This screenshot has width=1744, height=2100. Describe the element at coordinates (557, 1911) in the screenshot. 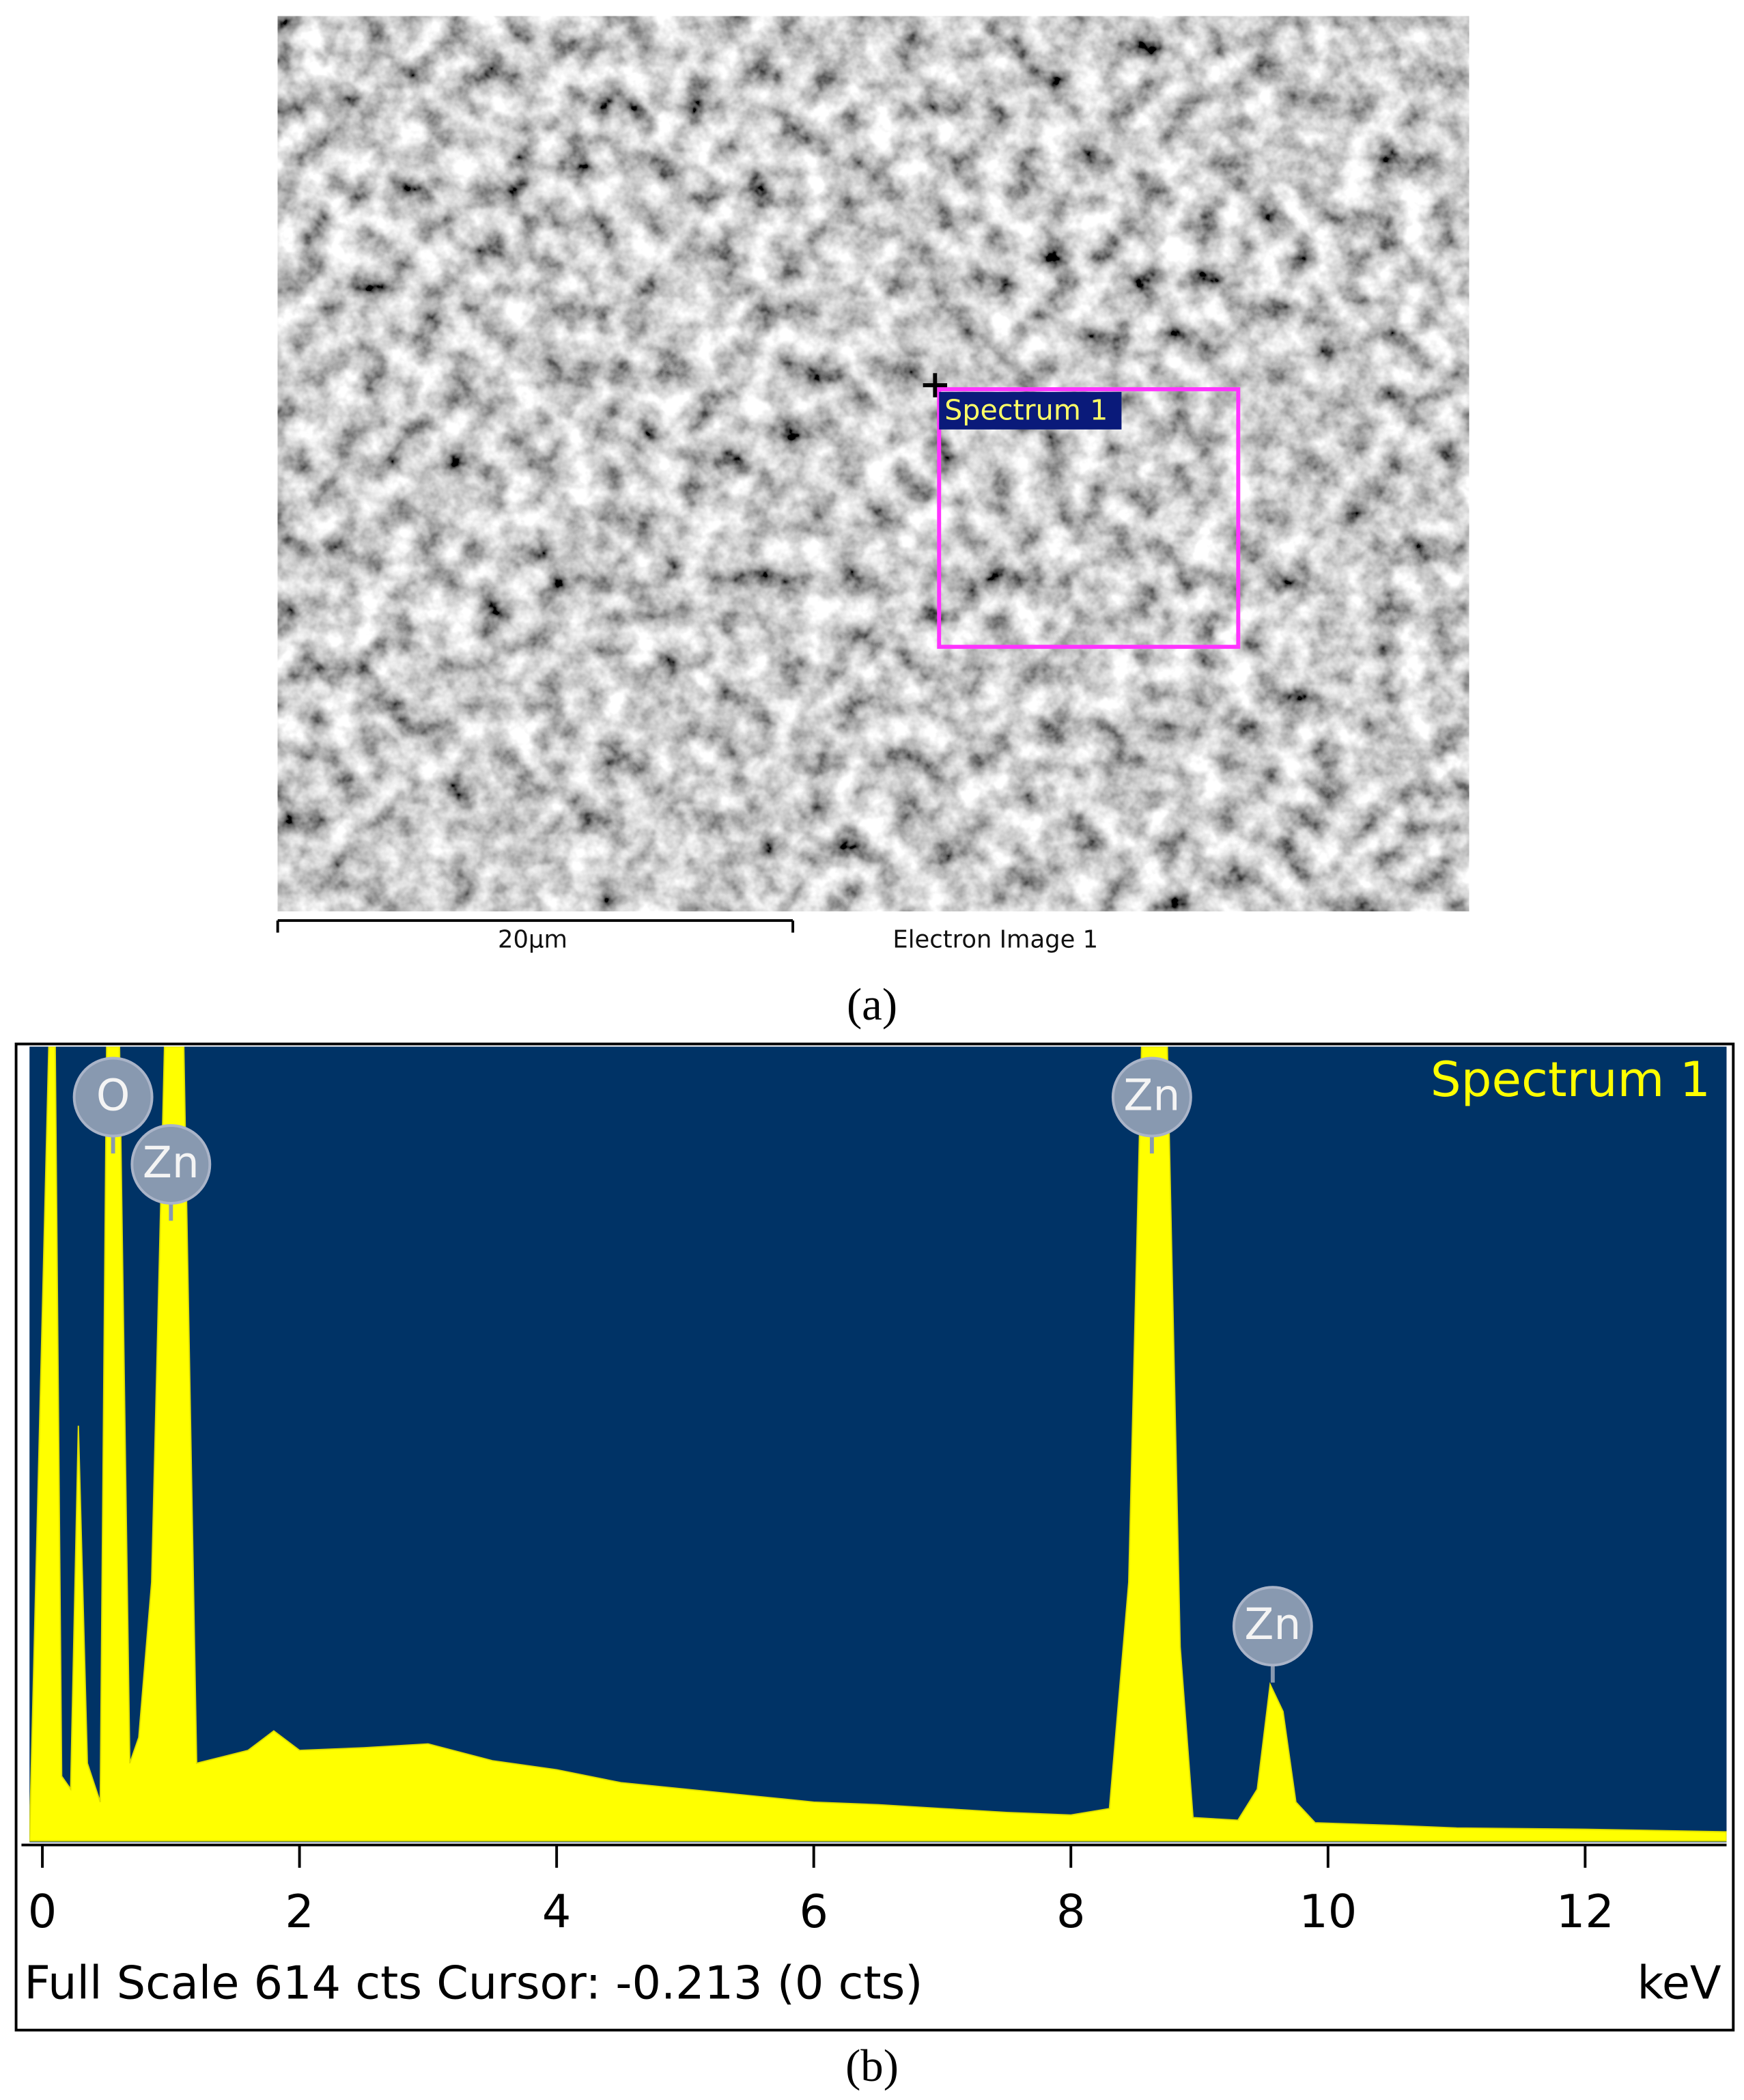

I see `x-tick-label: 4` at that location.